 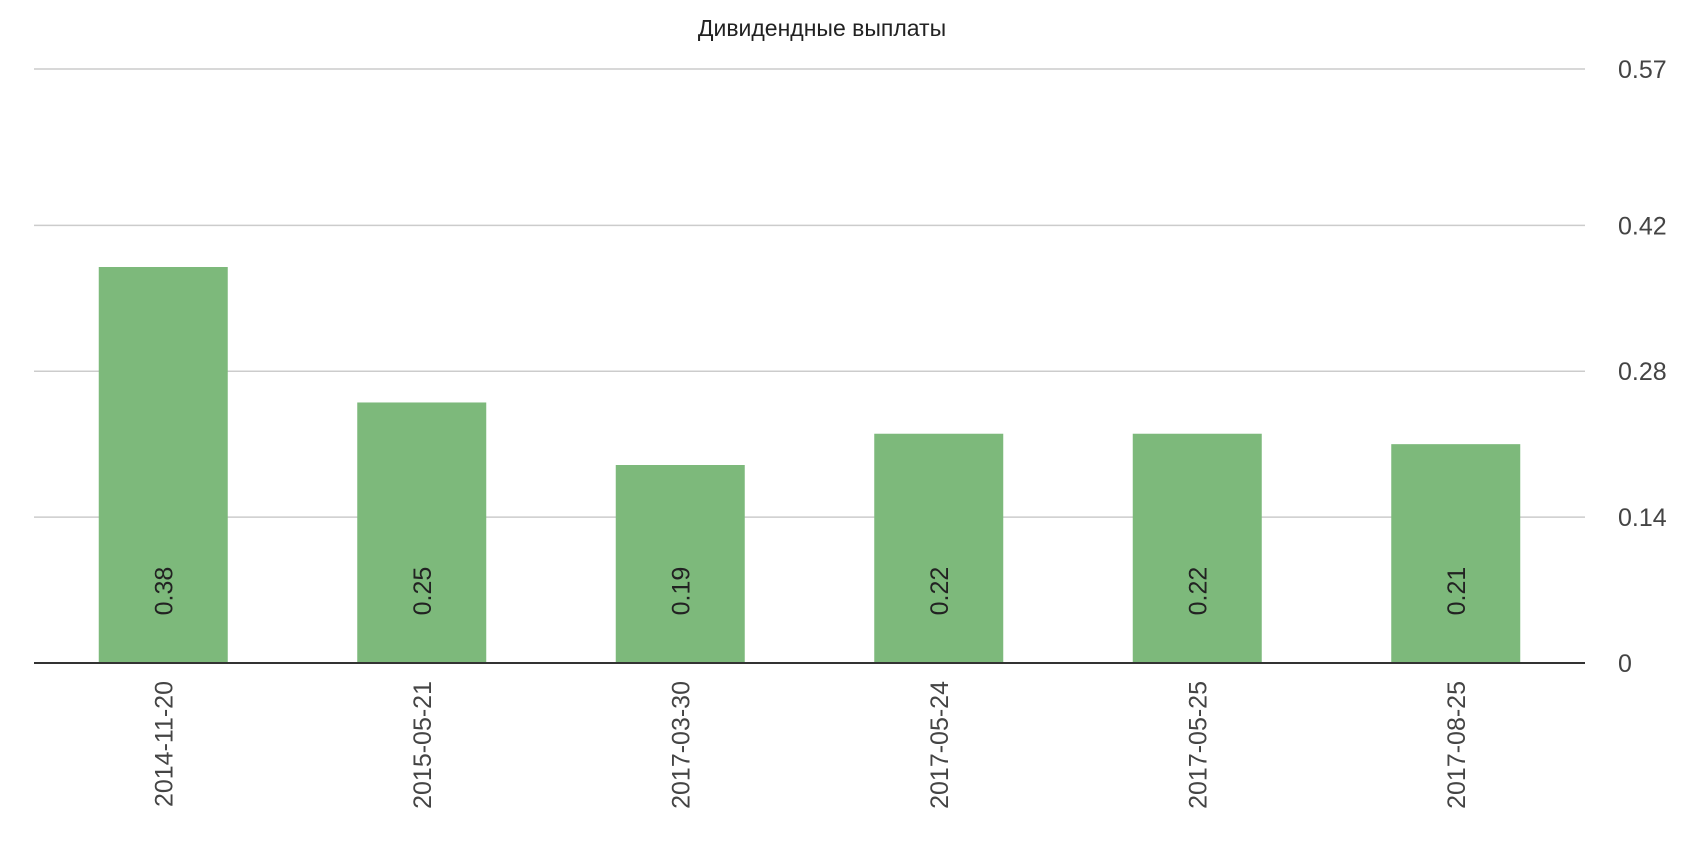 What do you see at coordinates (164, 744) in the screenshot?
I see `x-tick-label: 2014-11-20` at bounding box center [164, 744].